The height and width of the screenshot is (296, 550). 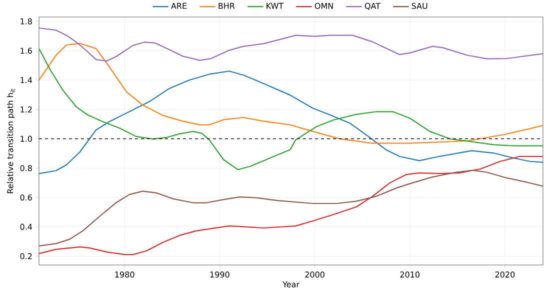 I want to click on line-series, so click(x=291, y=44).